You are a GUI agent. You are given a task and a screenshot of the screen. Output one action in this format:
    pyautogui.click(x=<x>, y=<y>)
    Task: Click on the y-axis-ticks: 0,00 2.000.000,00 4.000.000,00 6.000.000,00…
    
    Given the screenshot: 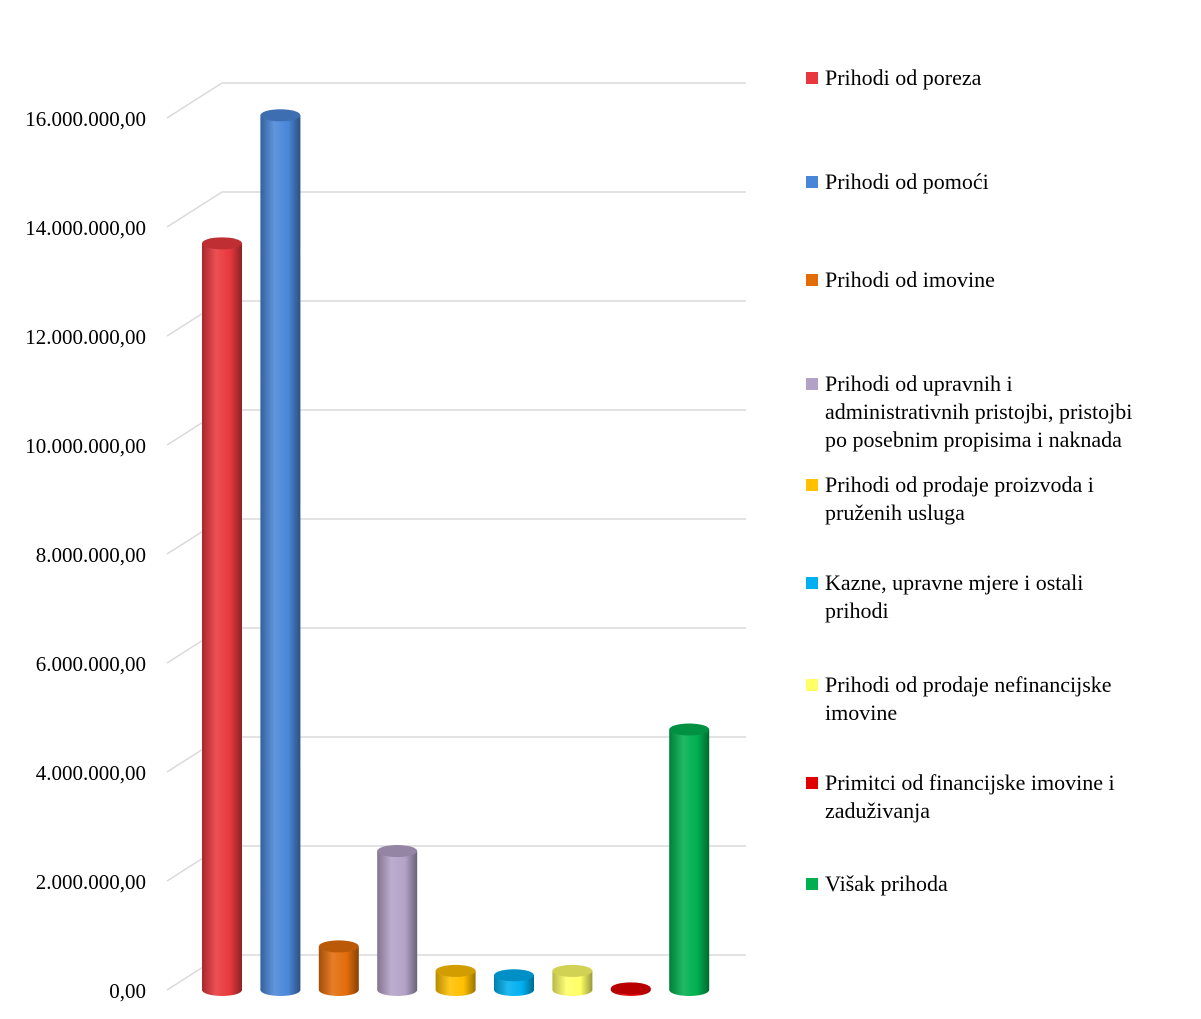 What is the action you would take?
    pyautogui.click(x=85, y=555)
    